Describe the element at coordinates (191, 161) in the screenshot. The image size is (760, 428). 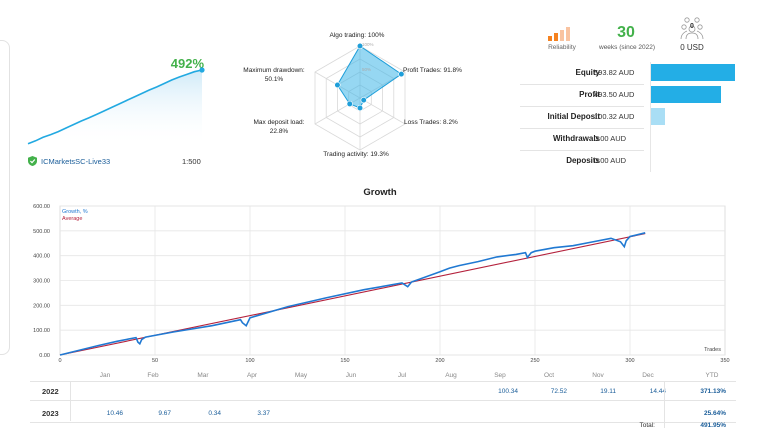
I see `leverage: 1:500` at that location.